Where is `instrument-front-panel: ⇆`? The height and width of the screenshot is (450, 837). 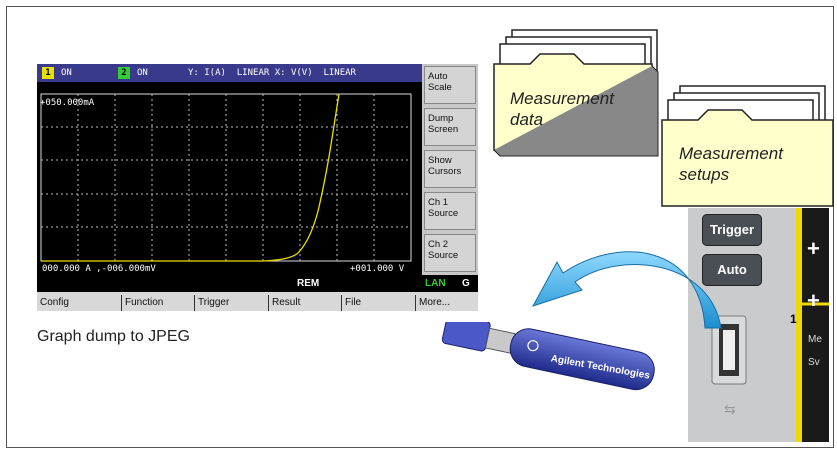
instrument-front-panel: ⇆ is located at coordinates (758, 325).